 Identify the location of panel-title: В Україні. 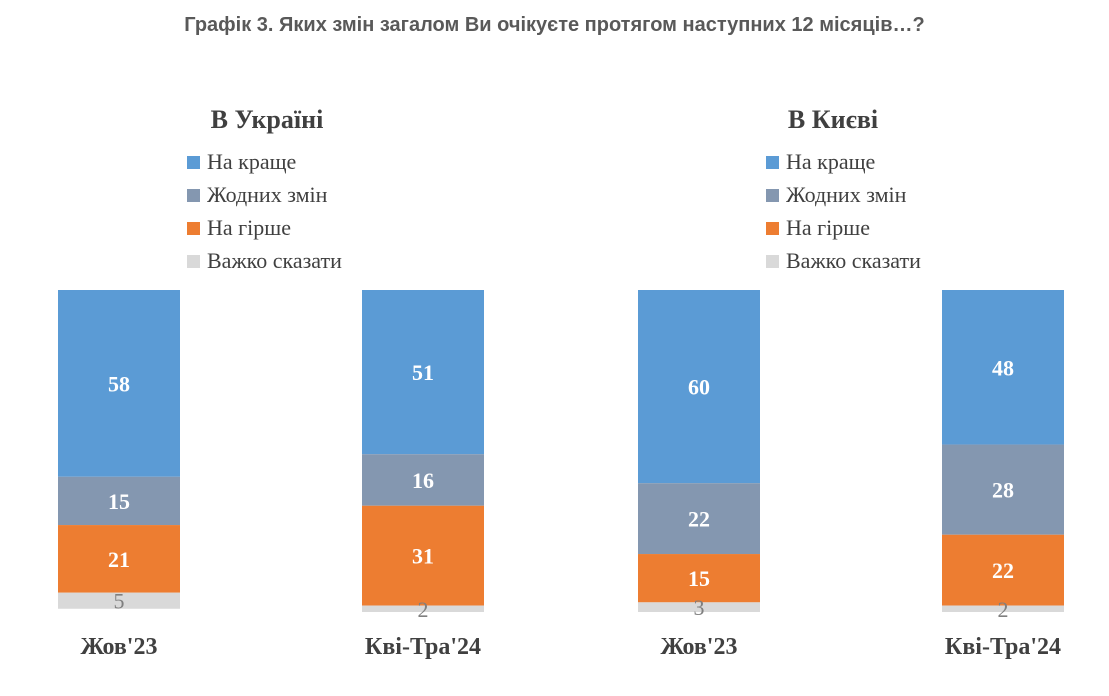
(267, 119).